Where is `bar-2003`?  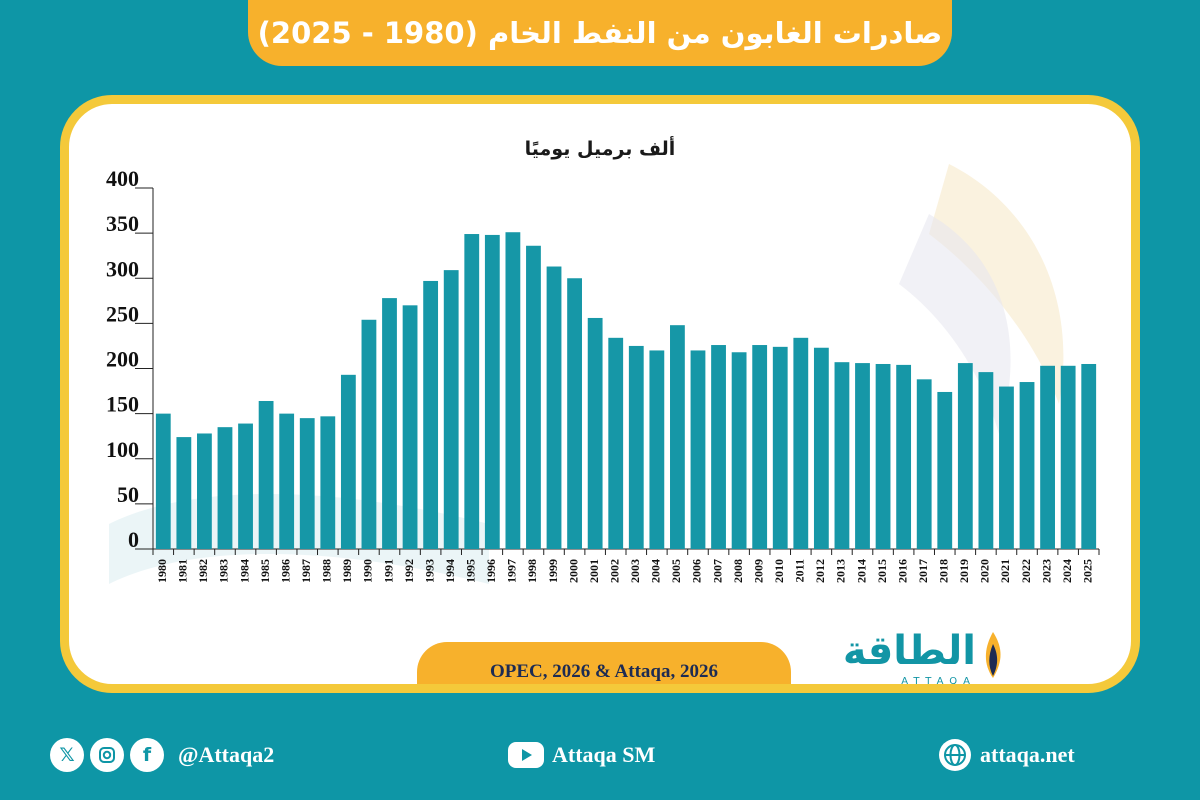
bar-2003 is located at coordinates (636, 447).